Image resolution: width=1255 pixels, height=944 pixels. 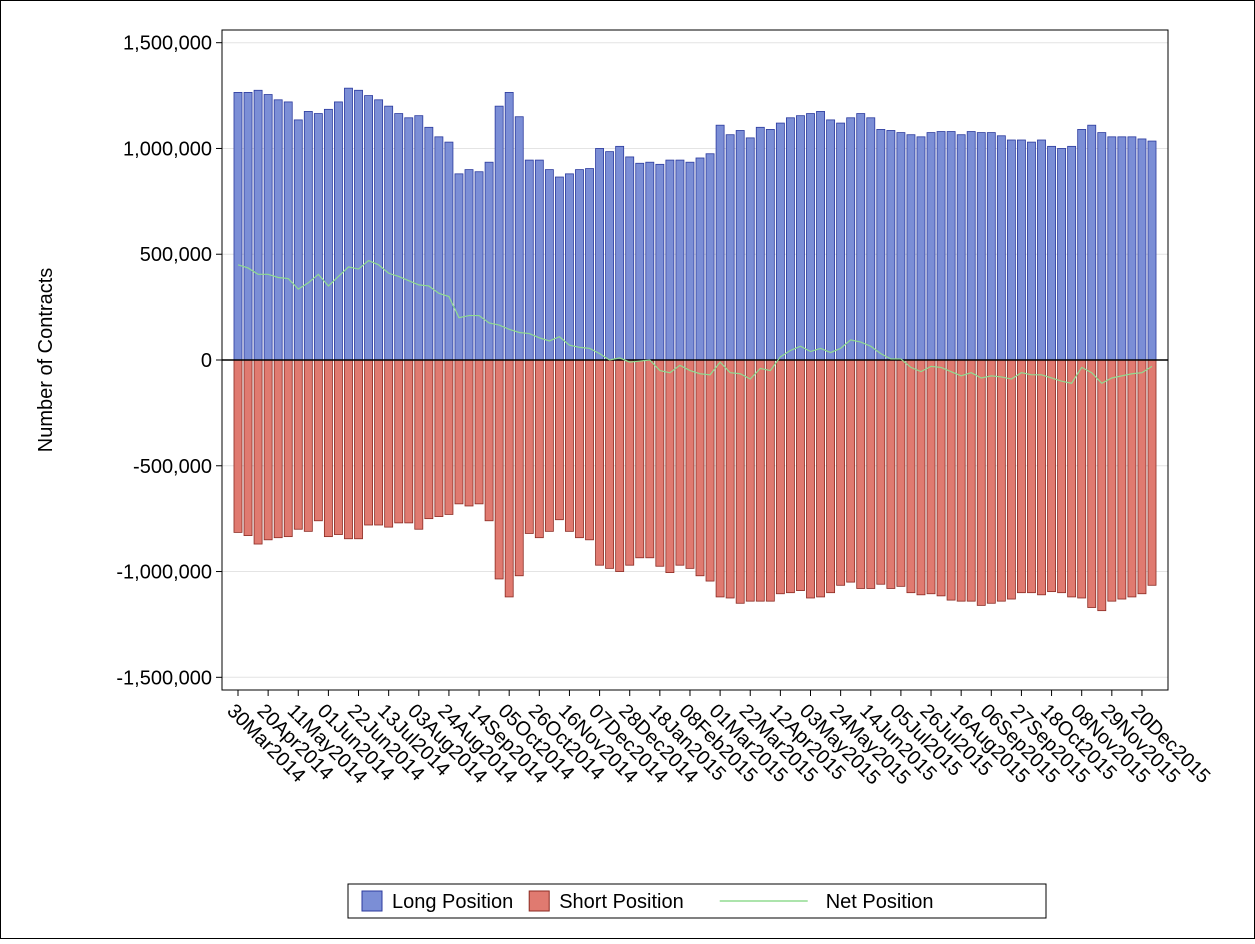 I want to click on legend: Long Position Short Position Net Position, so click(x=697, y=901).